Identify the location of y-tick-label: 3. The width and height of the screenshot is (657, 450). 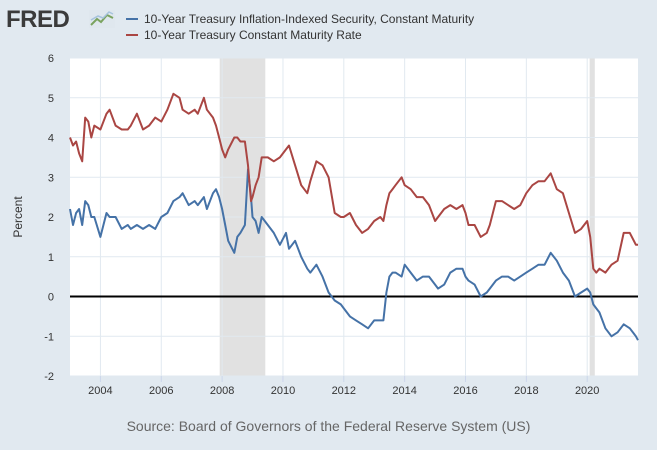
(51, 178).